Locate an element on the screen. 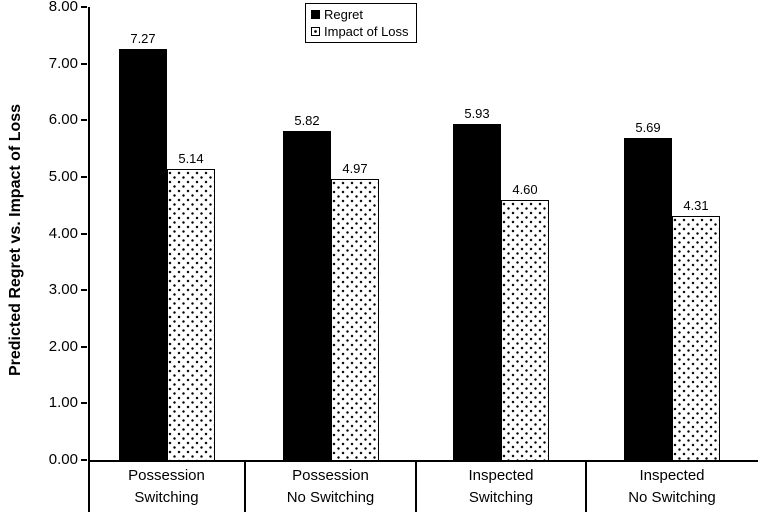 This screenshot has height=512, width=758. y-tick-label: 6.00 is located at coordinates (63, 119).